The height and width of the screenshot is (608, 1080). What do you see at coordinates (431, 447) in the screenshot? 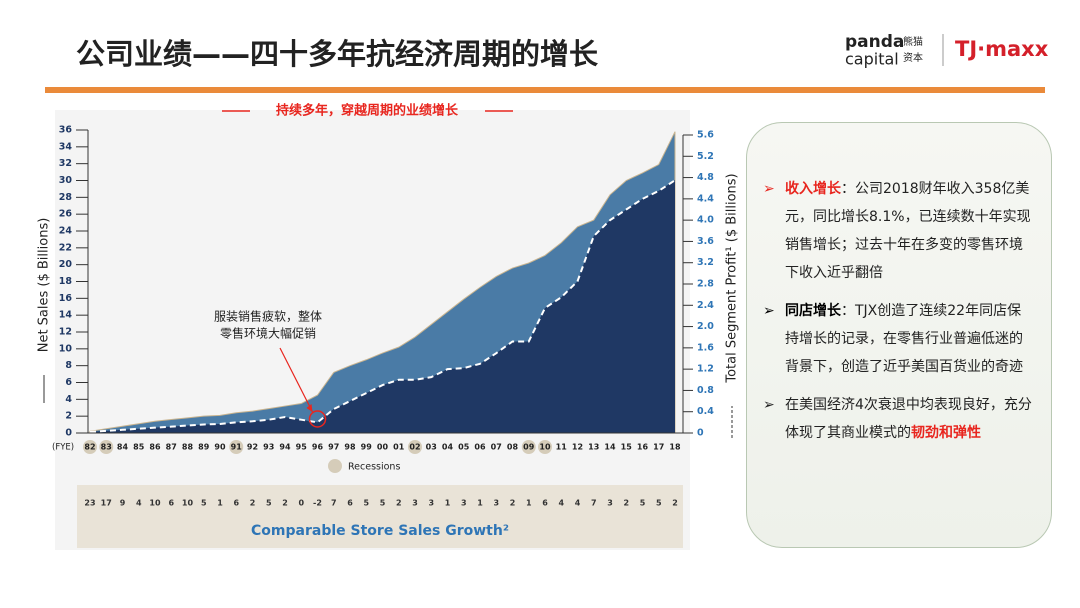
I see `x-tick-label: 03` at bounding box center [431, 447].